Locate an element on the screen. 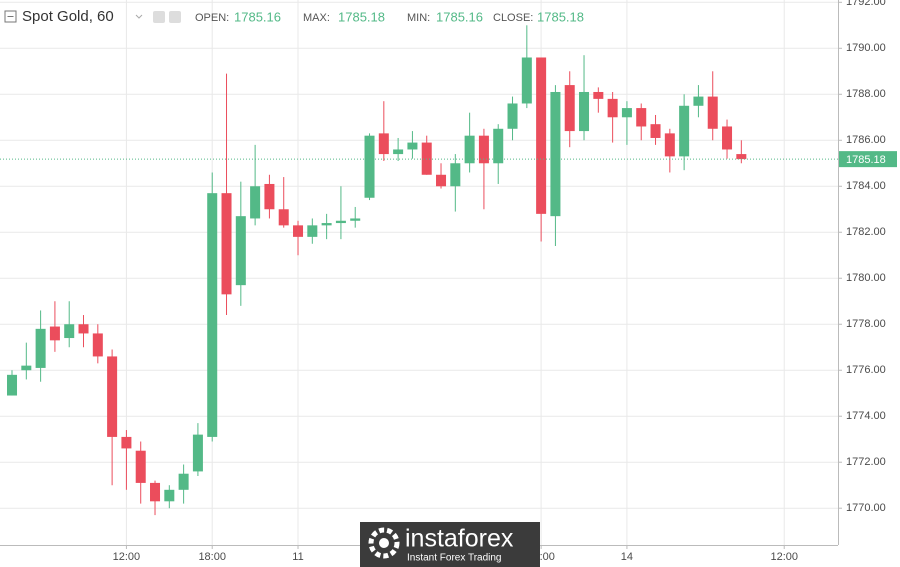 Image resolution: width=900 pixels, height=567 pixels. watermark-logo is located at coordinates (384, 543).